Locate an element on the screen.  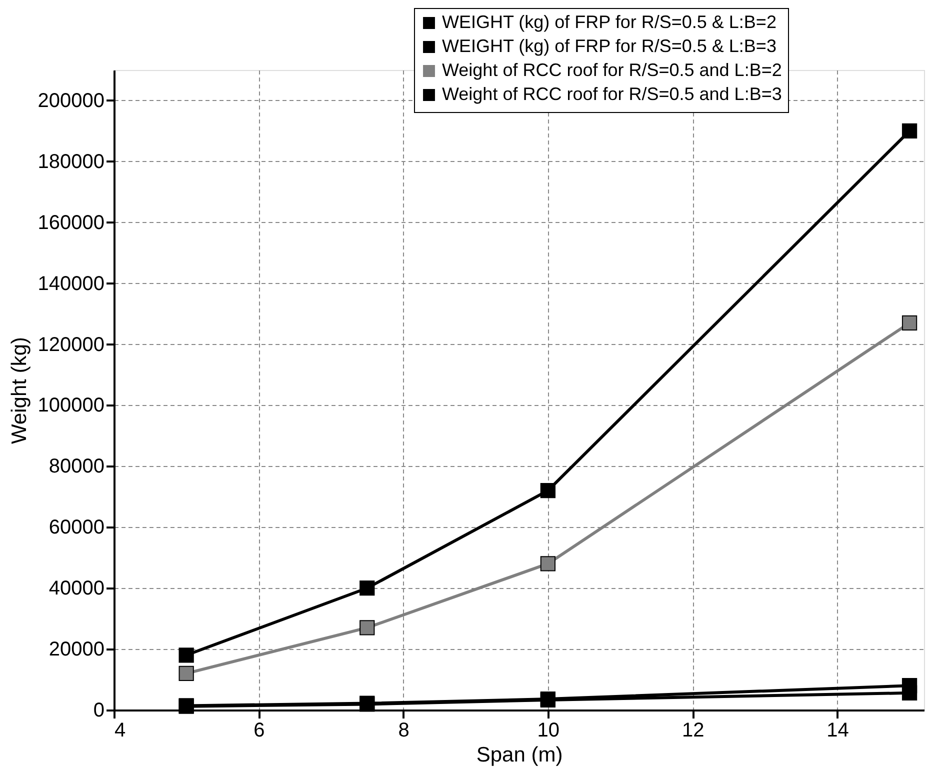
x-tick-label: 8 is located at coordinates (404, 731).